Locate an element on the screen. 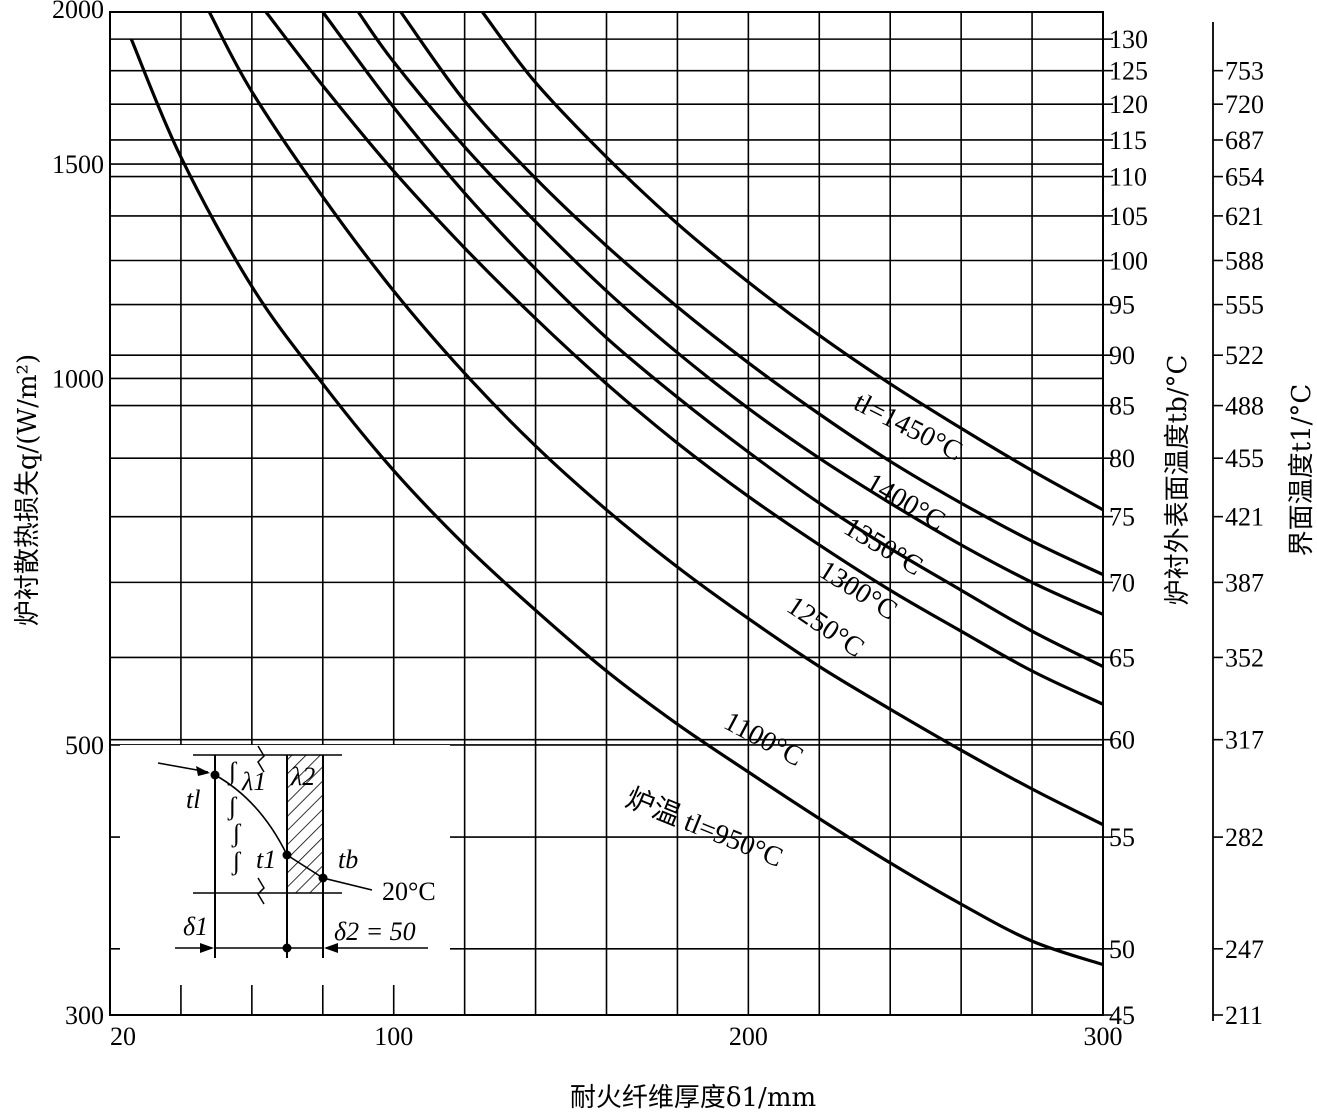 This screenshot has height=1115, width=1317. tb-tick-label: 80 is located at coordinates (1122, 458).